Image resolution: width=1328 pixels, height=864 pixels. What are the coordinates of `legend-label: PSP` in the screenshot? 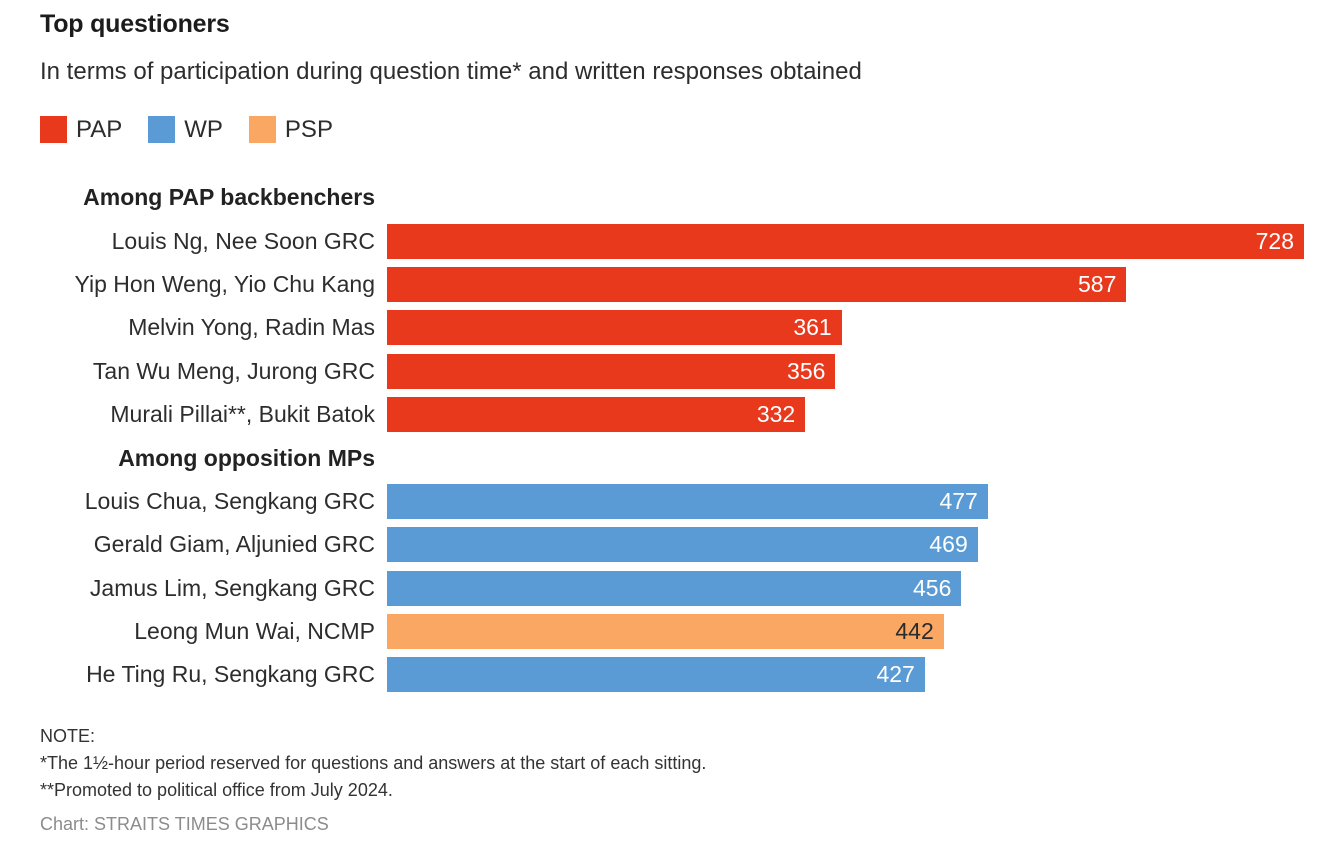 It's located at (308, 129).